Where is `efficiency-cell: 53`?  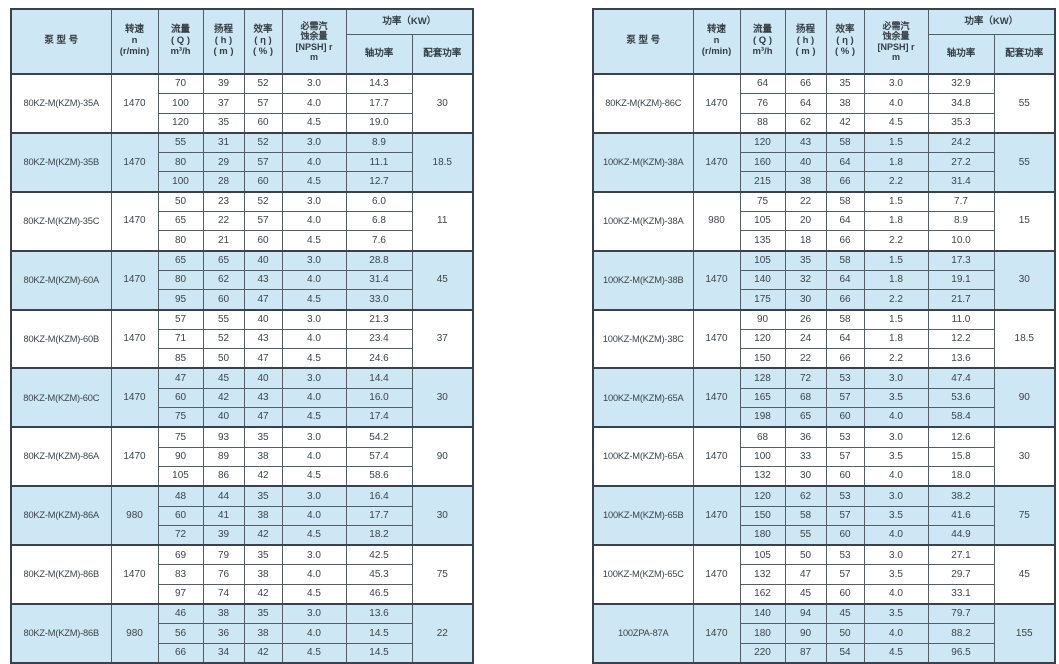 efficiency-cell: 53 is located at coordinates (845, 378).